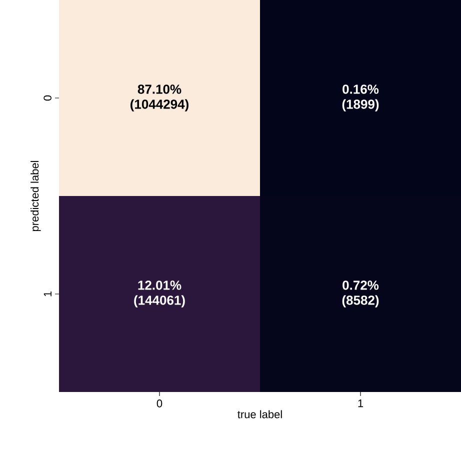  Describe the element at coordinates (159, 105) in the screenshot. I see `annotation: (1044294)` at that location.